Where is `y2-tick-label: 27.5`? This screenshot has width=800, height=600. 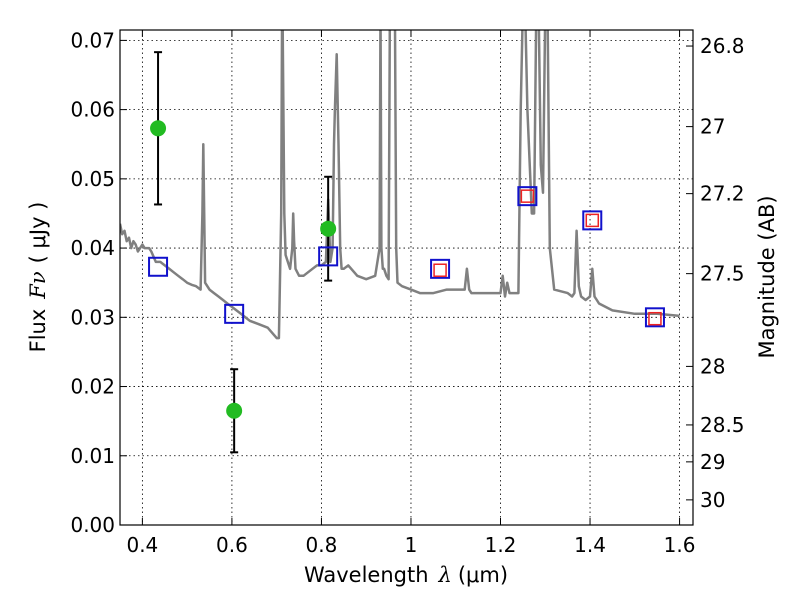
y2-tick-label: 27.5 is located at coordinates (722, 274).